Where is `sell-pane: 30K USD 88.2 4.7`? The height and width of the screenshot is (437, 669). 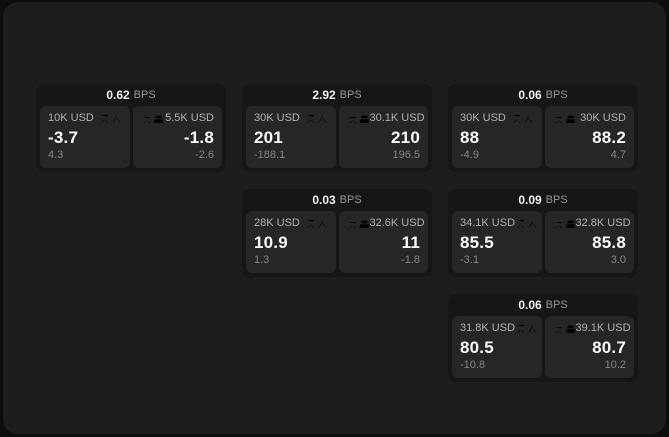
sell-pane: 30K USD 88.2 4.7 is located at coordinates (589, 137).